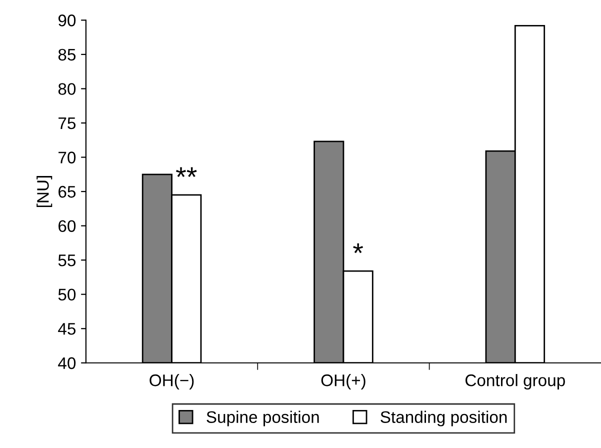 The width and height of the screenshot is (601, 448). What do you see at coordinates (44, 191) in the screenshot?
I see `y-axis-title: [NU]` at bounding box center [44, 191].